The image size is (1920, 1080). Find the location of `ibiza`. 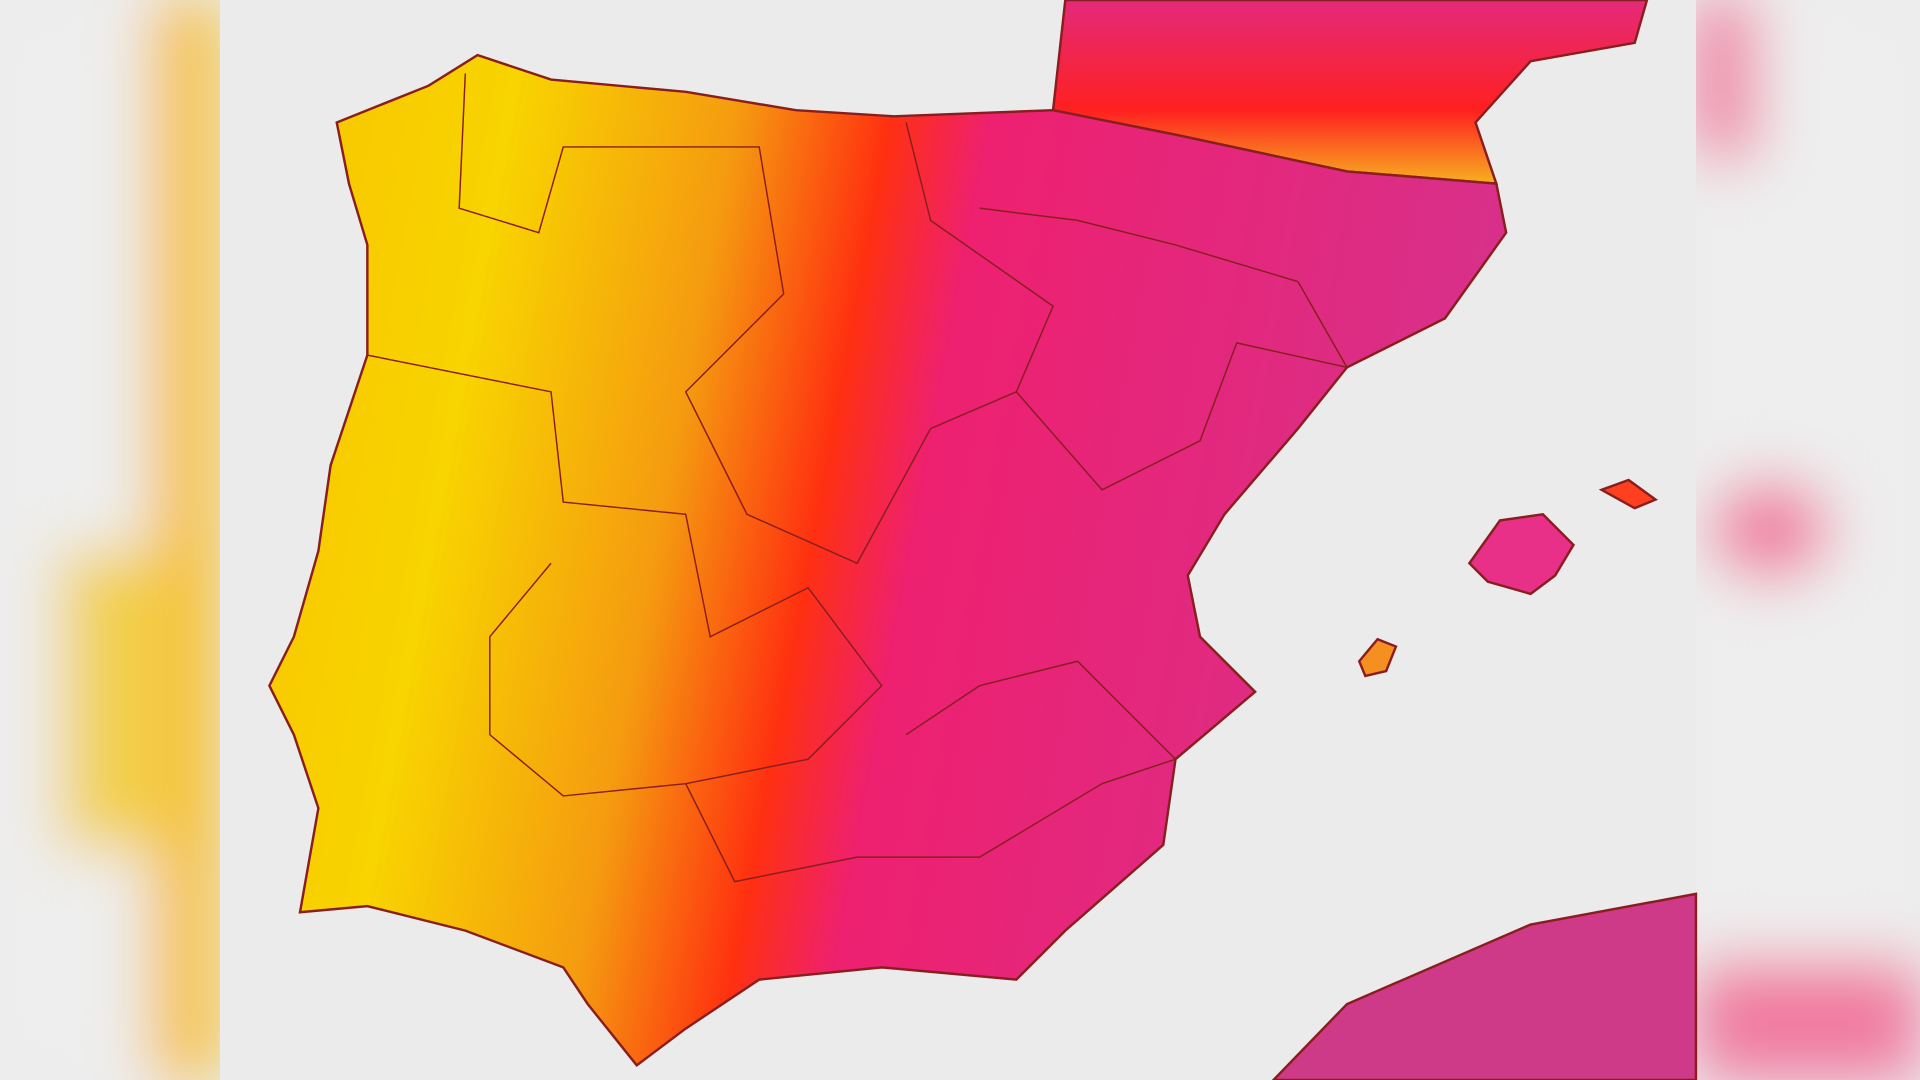

ibiza is located at coordinates (1377, 657).